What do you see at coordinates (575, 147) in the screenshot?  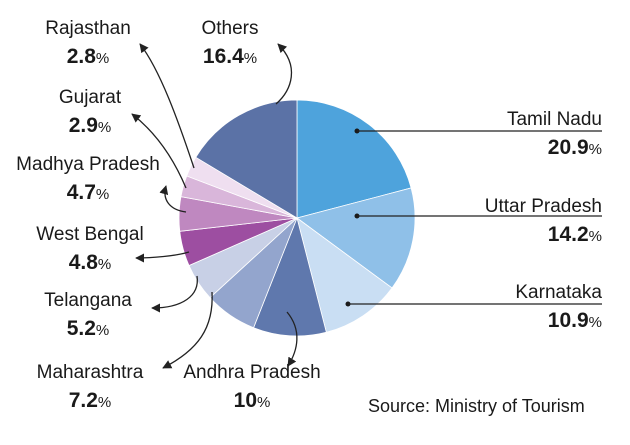 I see `slice-value-tamil-nadu: 20.9%` at bounding box center [575, 147].